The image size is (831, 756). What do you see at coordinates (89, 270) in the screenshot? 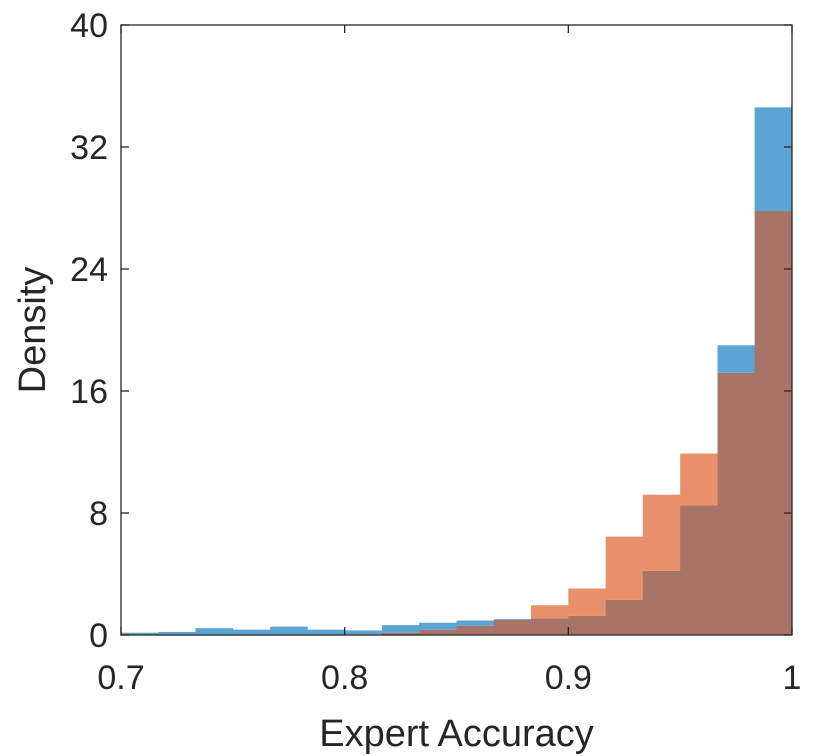
I see `y-tick-label: 24` at bounding box center [89, 270].